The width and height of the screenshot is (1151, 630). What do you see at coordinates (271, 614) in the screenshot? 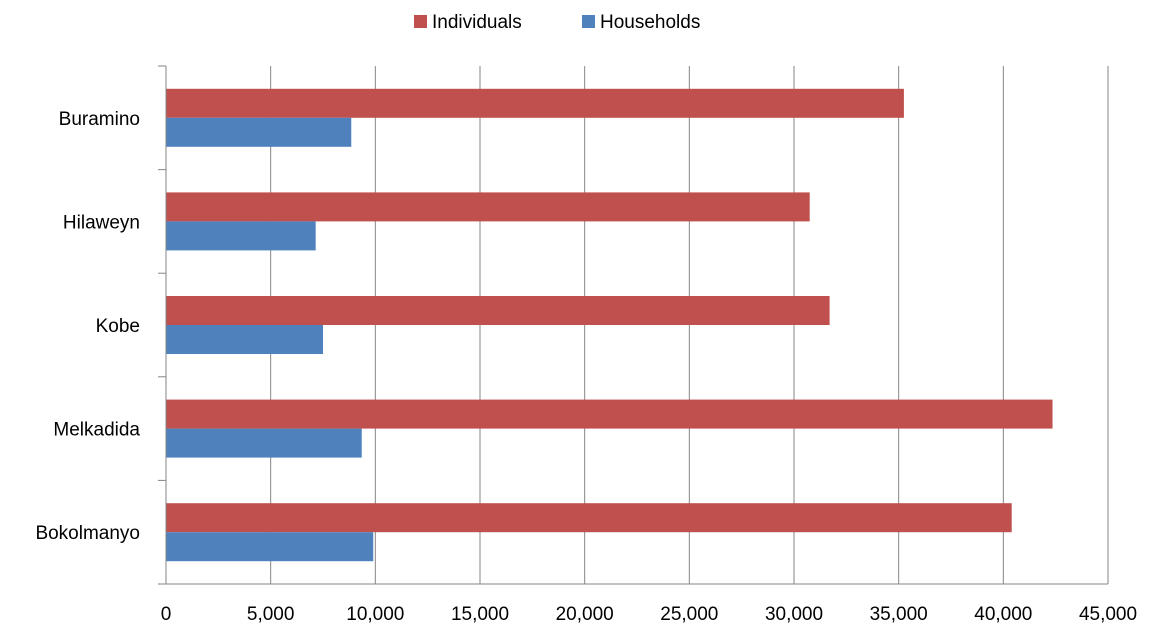
I see `x-tick-label: 5,000` at bounding box center [271, 614].